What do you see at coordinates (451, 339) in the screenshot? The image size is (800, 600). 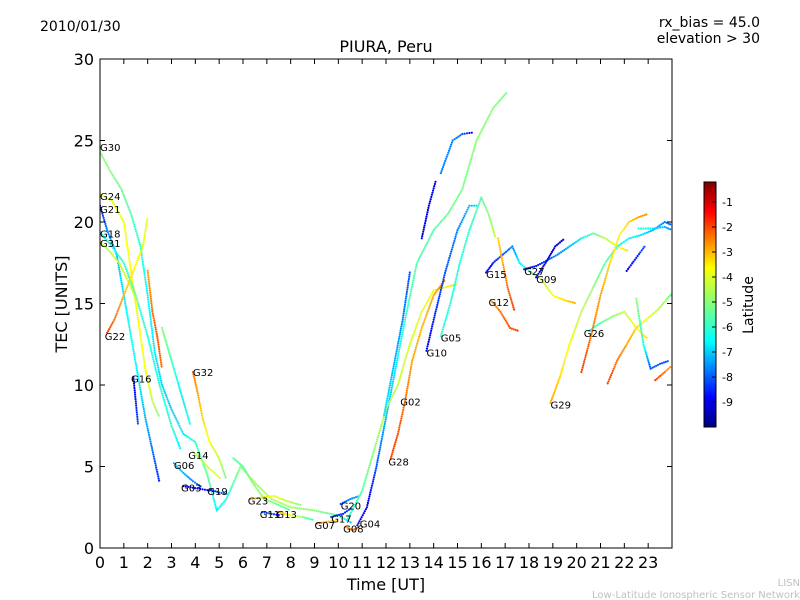 I see `series-label-g05: G05` at bounding box center [451, 339].